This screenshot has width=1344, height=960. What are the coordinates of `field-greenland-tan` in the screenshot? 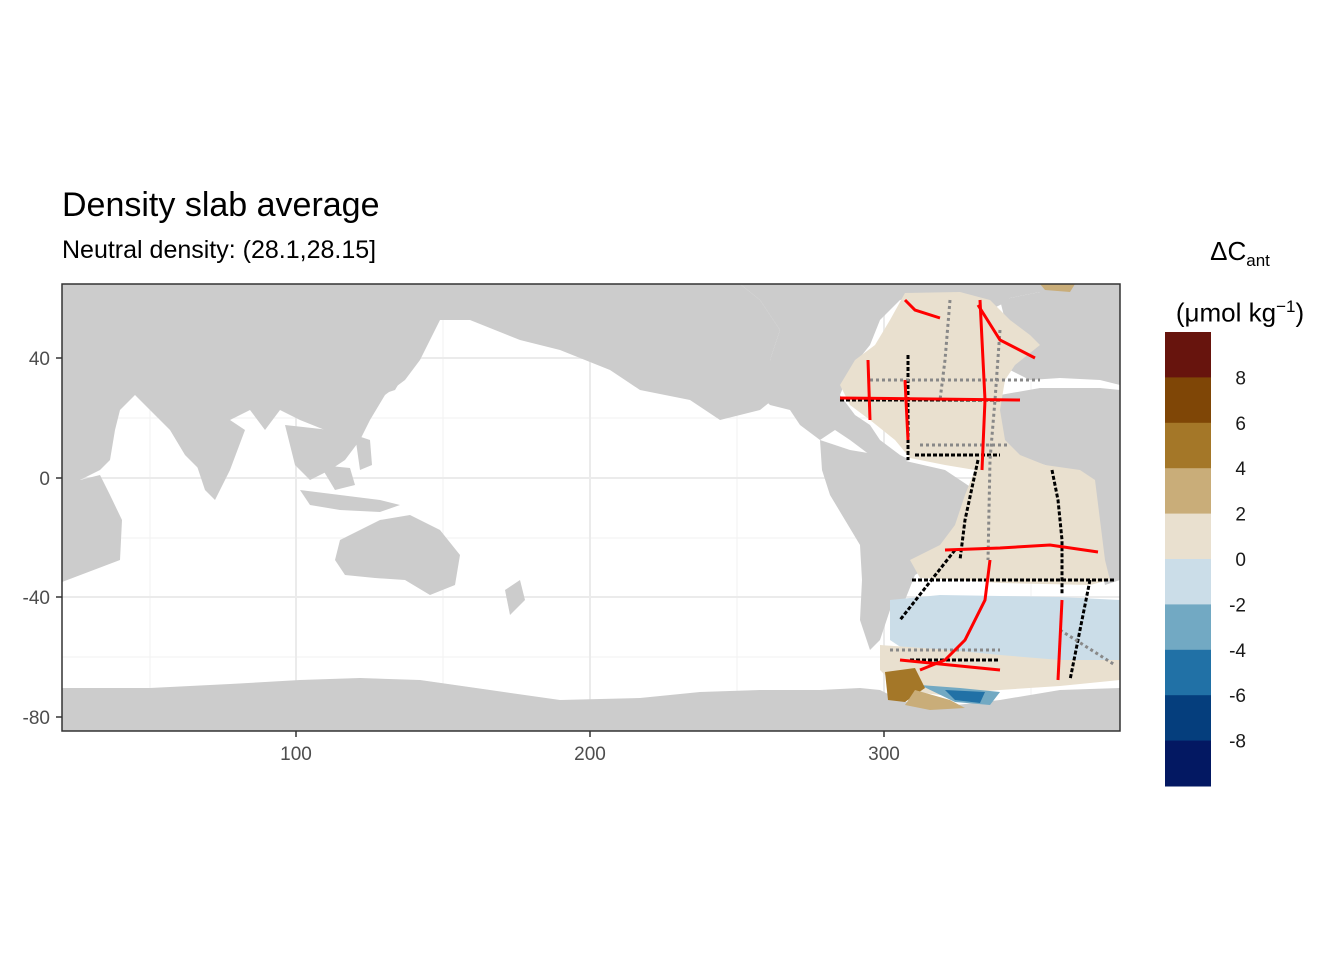 It's located at (1057, 288).